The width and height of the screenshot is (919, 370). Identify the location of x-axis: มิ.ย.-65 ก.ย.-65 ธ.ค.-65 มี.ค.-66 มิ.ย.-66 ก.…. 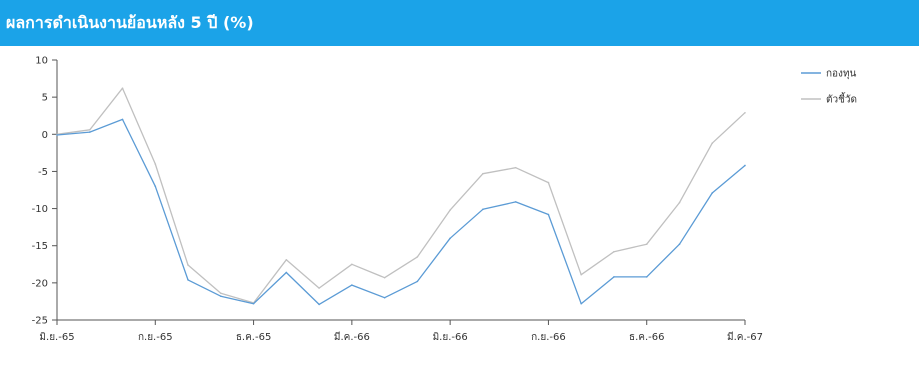
(401, 331).